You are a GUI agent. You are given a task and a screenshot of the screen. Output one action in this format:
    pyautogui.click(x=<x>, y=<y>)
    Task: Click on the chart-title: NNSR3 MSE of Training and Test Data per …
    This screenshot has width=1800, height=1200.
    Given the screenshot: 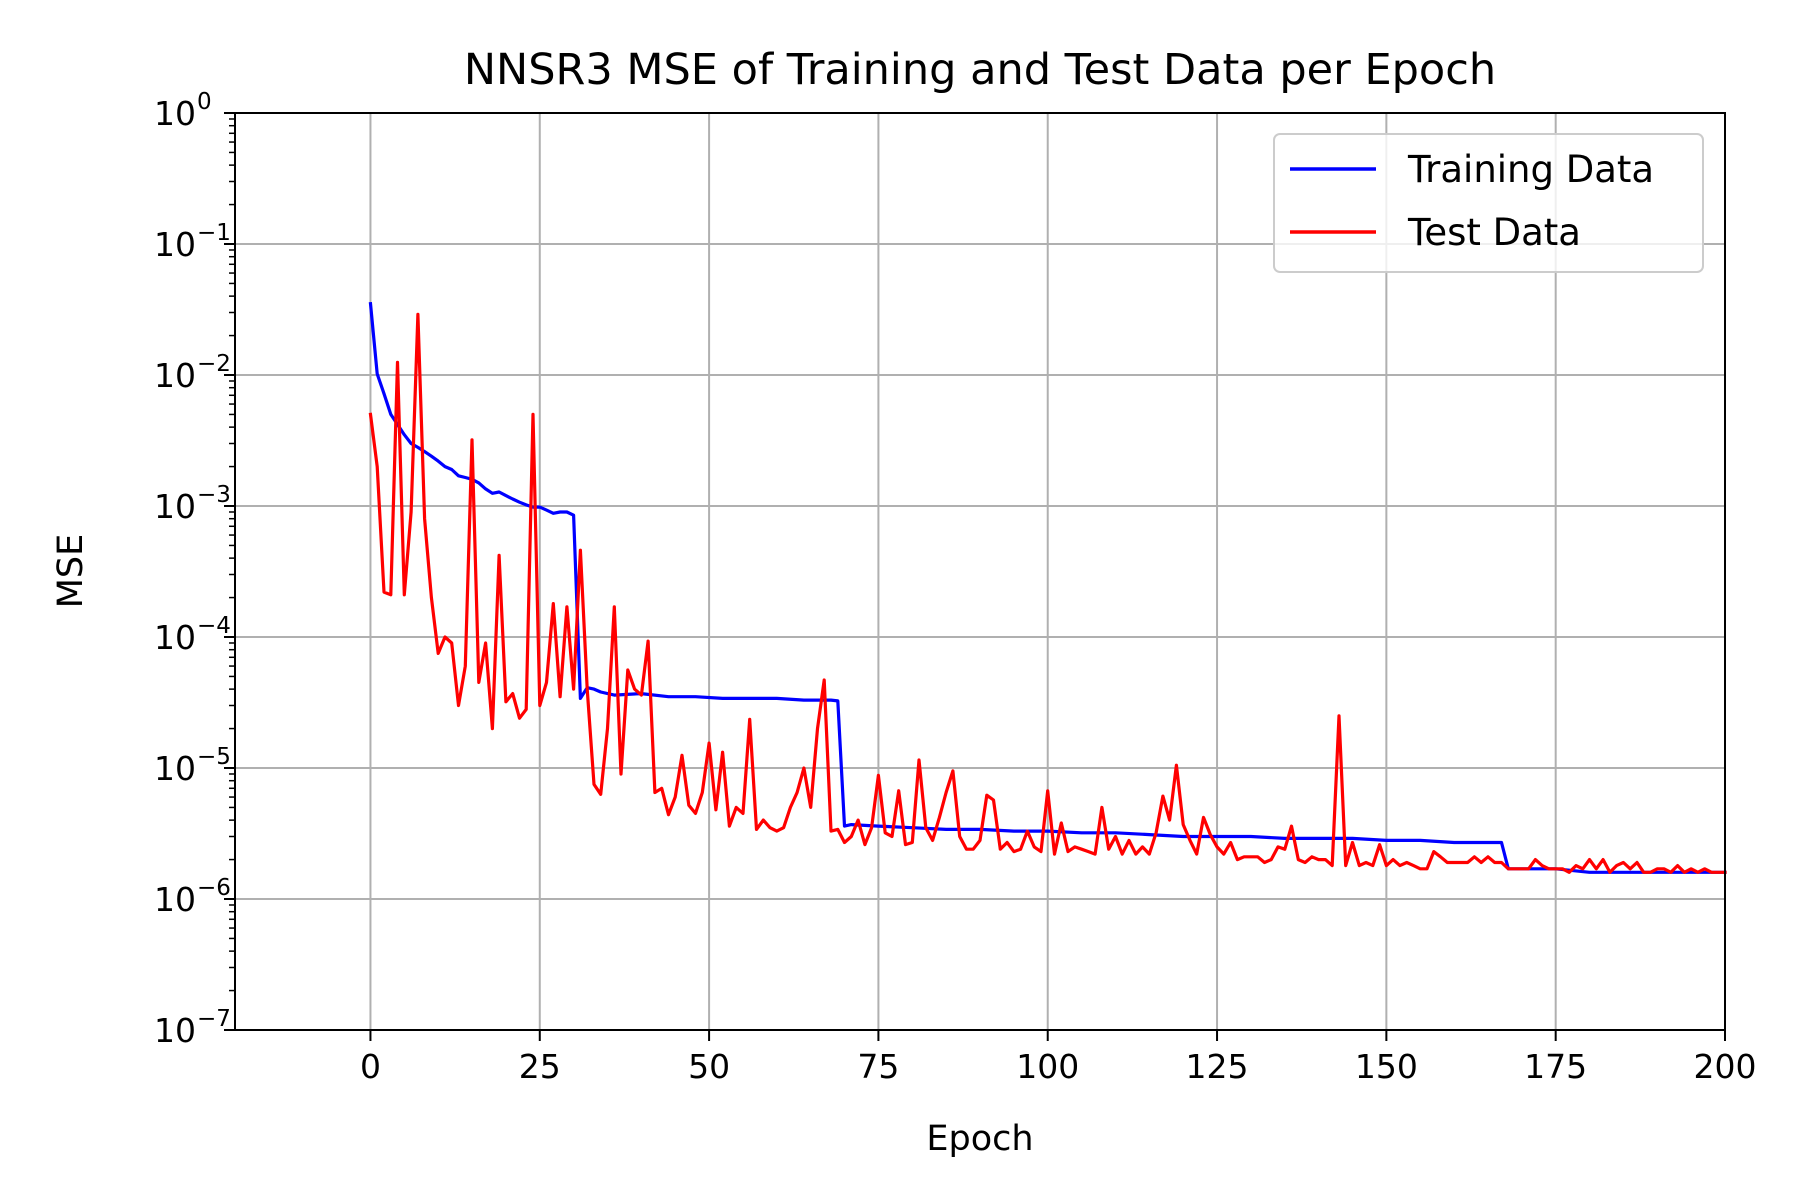 What is the action you would take?
    pyautogui.click(x=980, y=70)
    